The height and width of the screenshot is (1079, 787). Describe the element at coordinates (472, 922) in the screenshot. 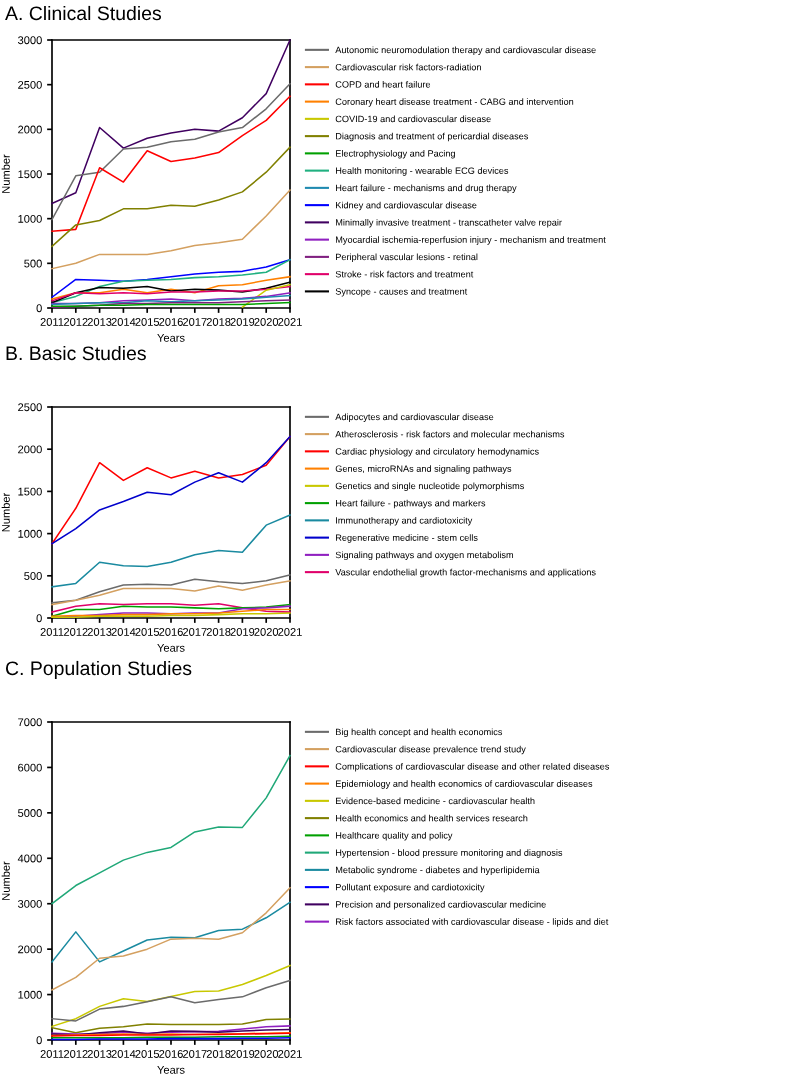

I see `legend-label: Risk factors associated with cardiovascular disease - lipids and diet` at that location.